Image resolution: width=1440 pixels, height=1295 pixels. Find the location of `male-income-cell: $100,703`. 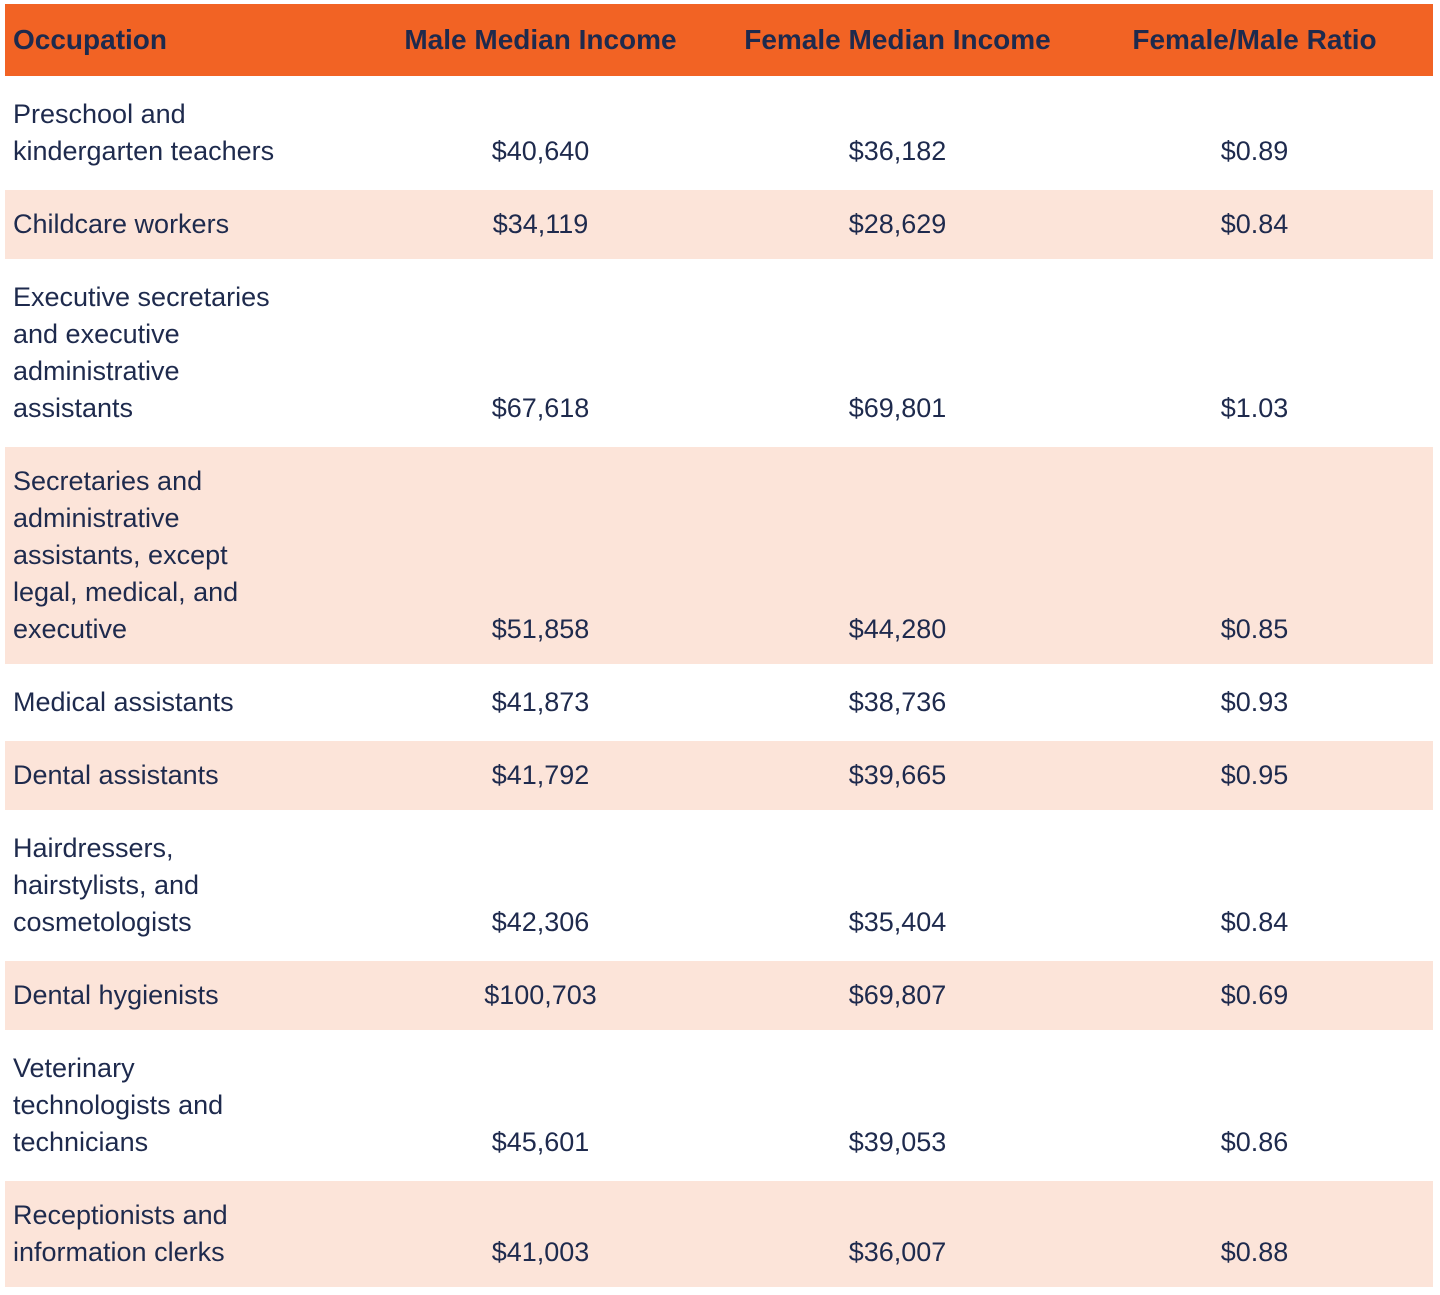

male-income-cell: $100,703 is located at coordinates (540, 995).